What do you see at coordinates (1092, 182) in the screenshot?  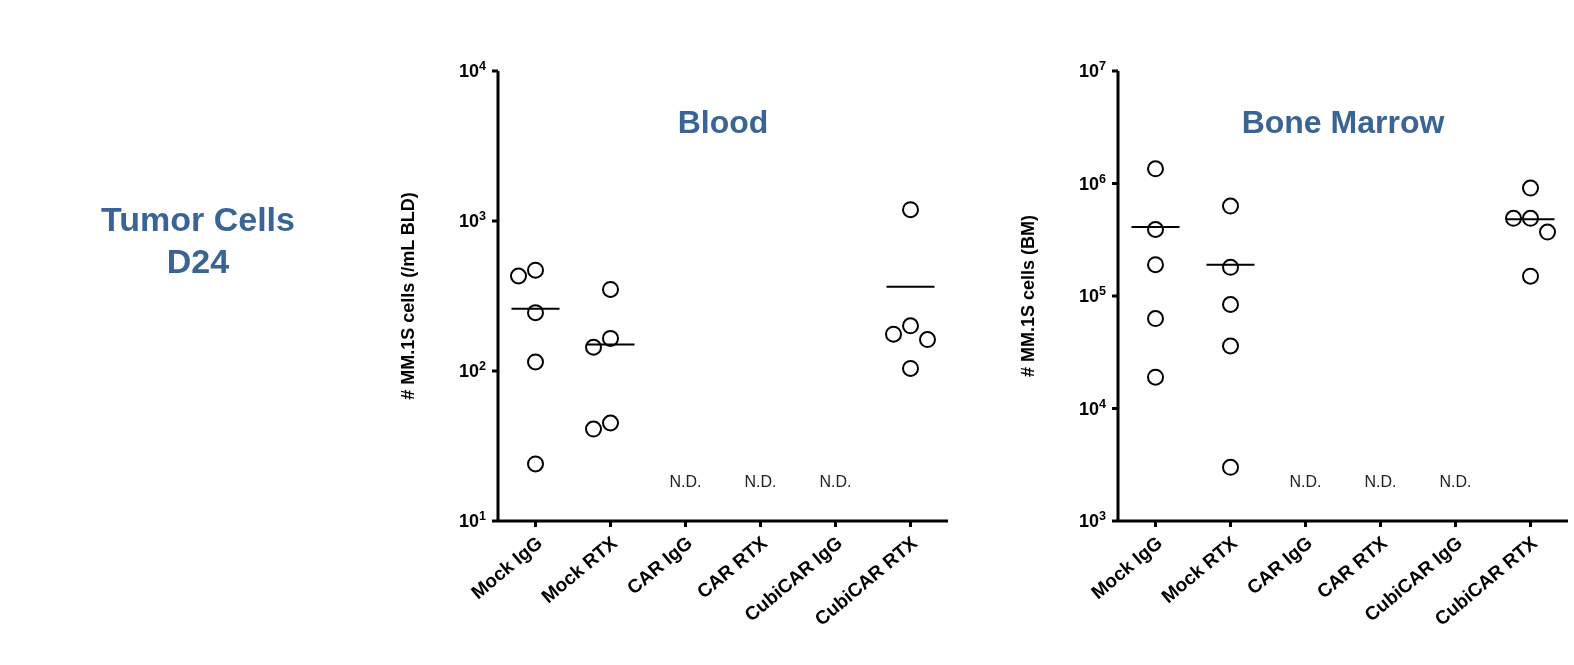 I see `y-tick-label: 10$^{6}$` at bounding box center [1092, 182].